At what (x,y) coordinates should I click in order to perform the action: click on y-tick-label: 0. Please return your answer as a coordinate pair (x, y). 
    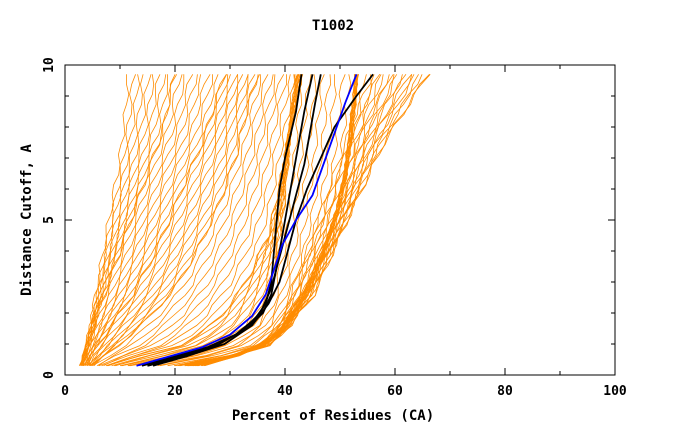
    Looking at the image, I should click on (49, 375).